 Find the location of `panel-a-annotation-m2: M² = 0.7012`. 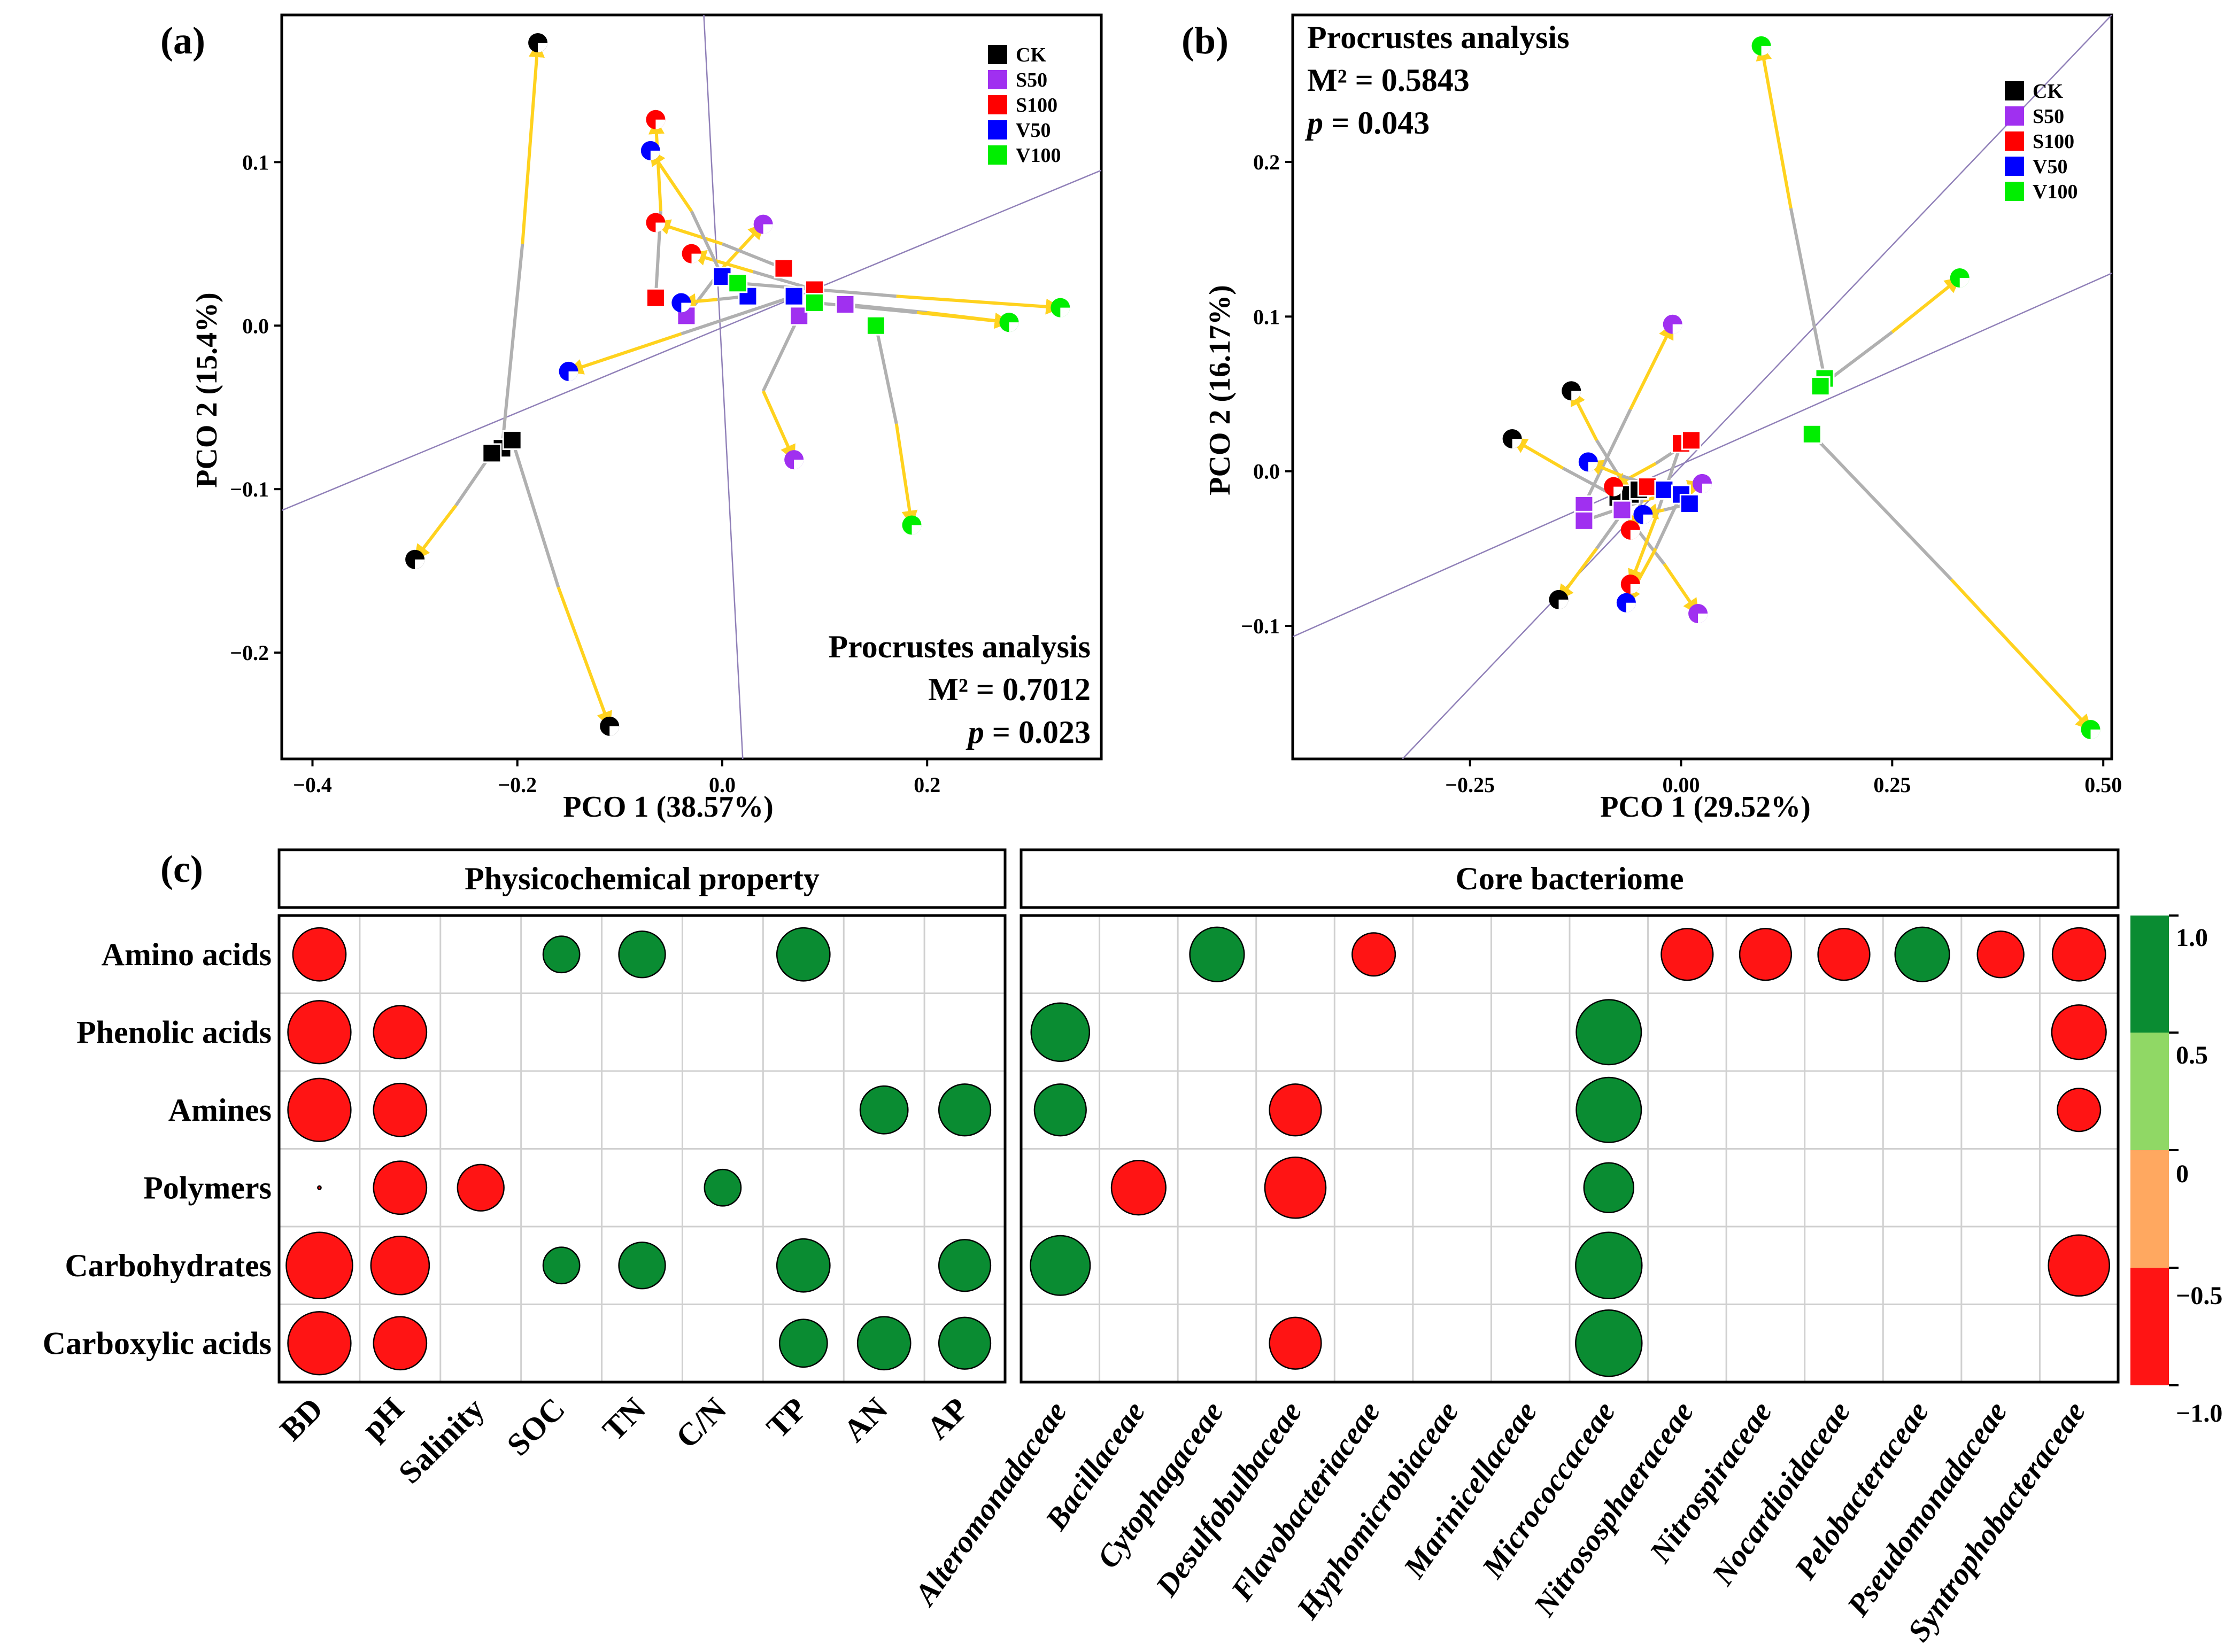

panel-a-annotation-m2: M² = 0.7012 is located at coordinates (1009, 689).